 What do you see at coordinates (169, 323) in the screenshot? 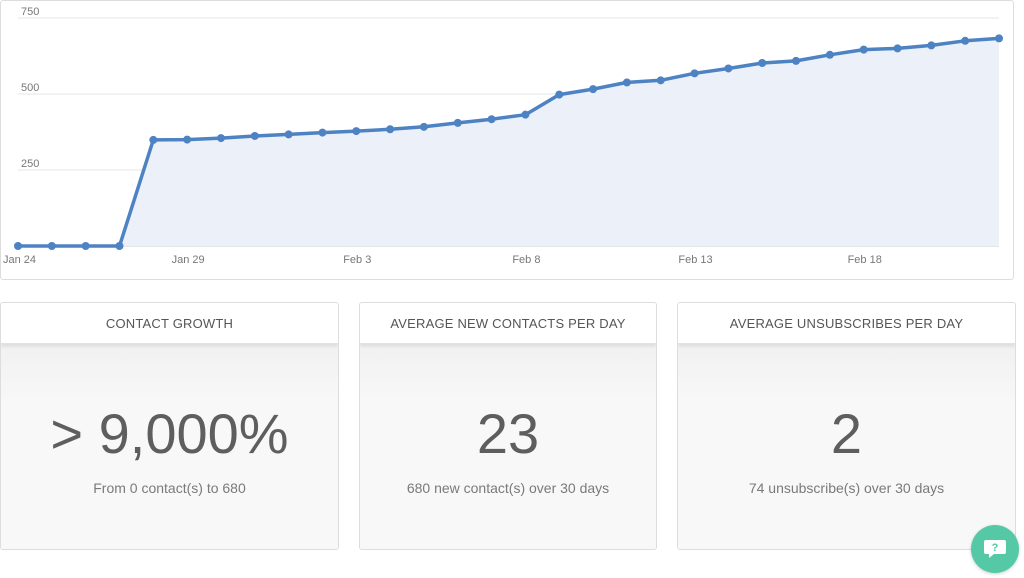
I see `contact-growth-title: CONTACT GROWTH` at bounding box center [169, 323].